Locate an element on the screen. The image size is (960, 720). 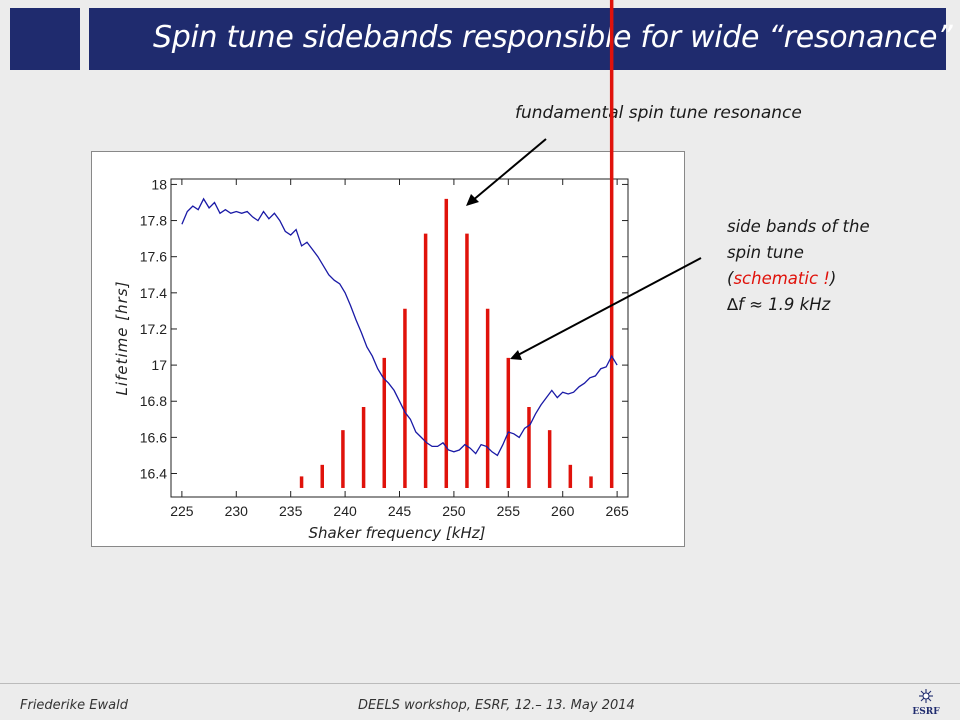
anno-open-paren: ( is located at coordinates (730, 278).